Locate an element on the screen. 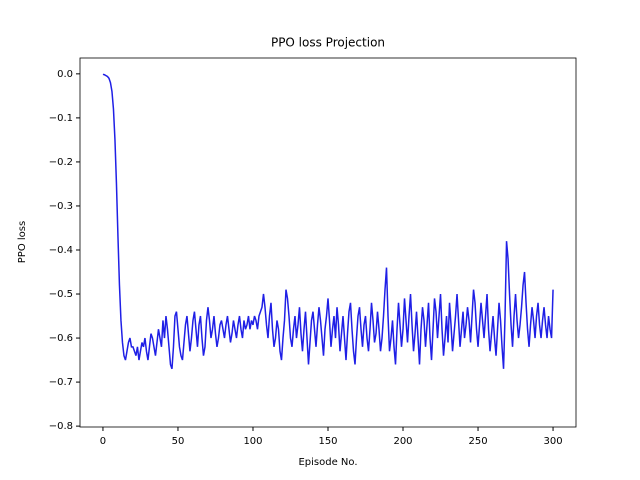 Image resolution: width=640 pixels, height=480 pixels. x-tick-label: 250 is located at coordinates (477, 441).